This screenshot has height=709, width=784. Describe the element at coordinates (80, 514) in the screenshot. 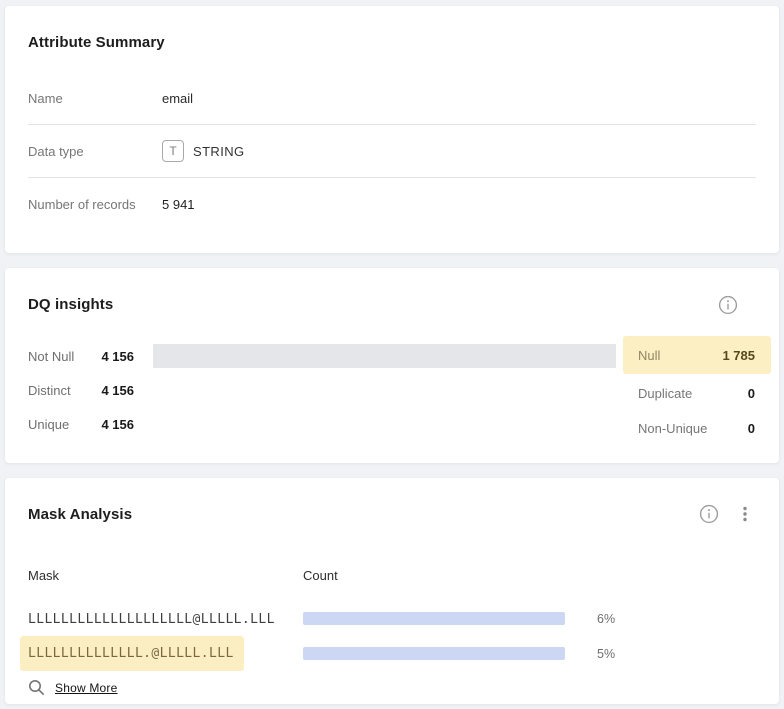

I see `mask-analysis-title: Mask Analysis` at that location.